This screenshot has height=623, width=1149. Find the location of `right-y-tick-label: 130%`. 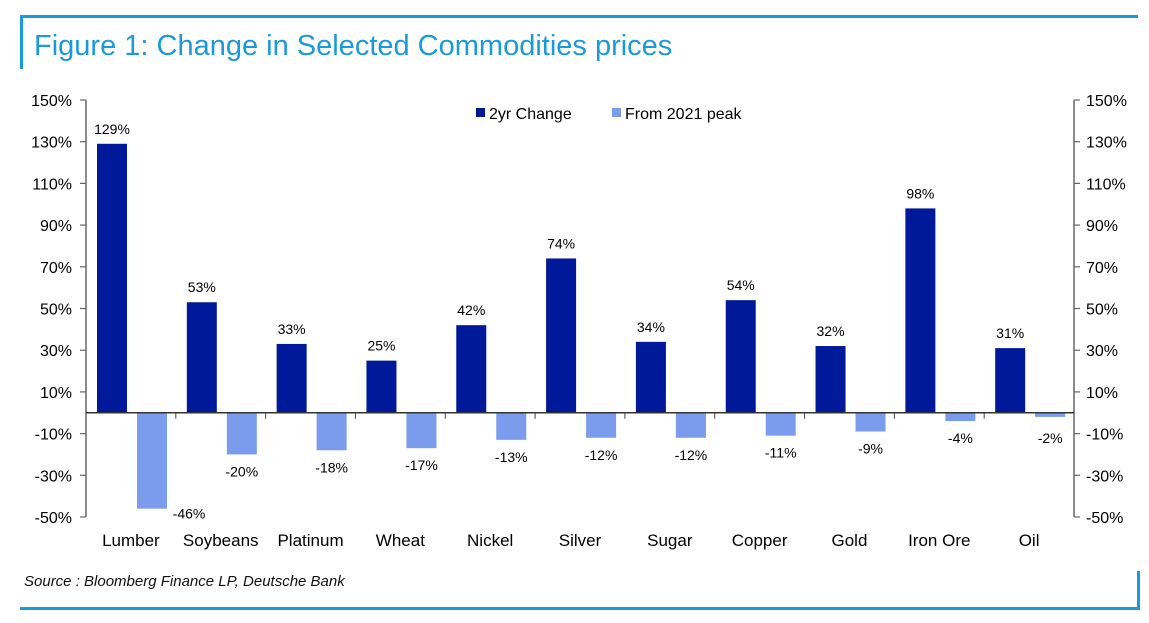

right-y-tick-label: 130% is located at coordinates (1106, 143).